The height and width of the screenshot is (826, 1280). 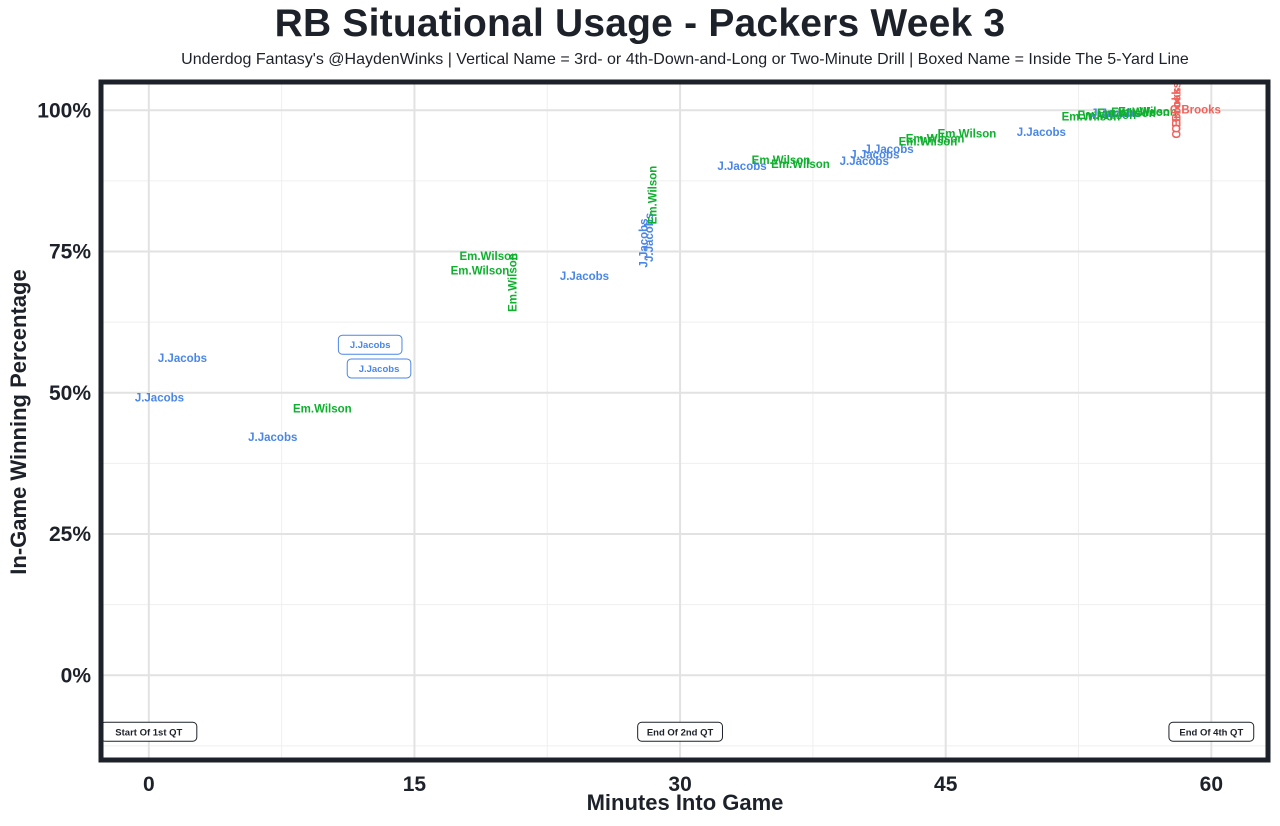 What do you see at coordinates (76, 675) in the screenshot?
I see `y-tick-label: 0%` at bounding box center [76, 675].